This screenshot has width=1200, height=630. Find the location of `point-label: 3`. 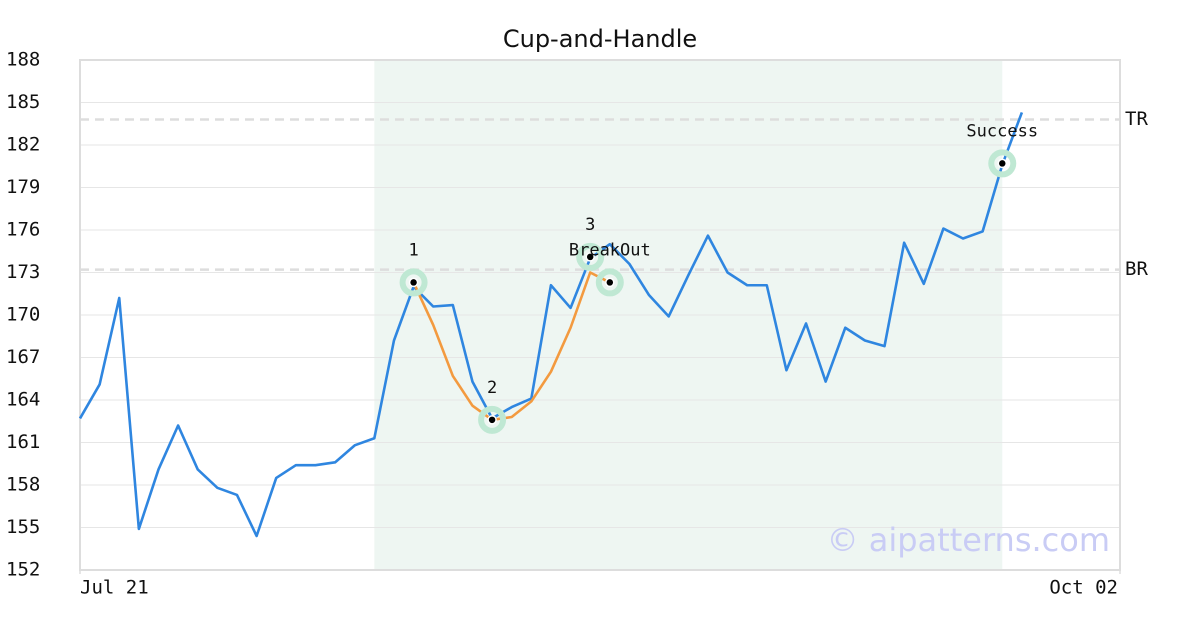

point-label: 3 is located at coordinates (590, 225).